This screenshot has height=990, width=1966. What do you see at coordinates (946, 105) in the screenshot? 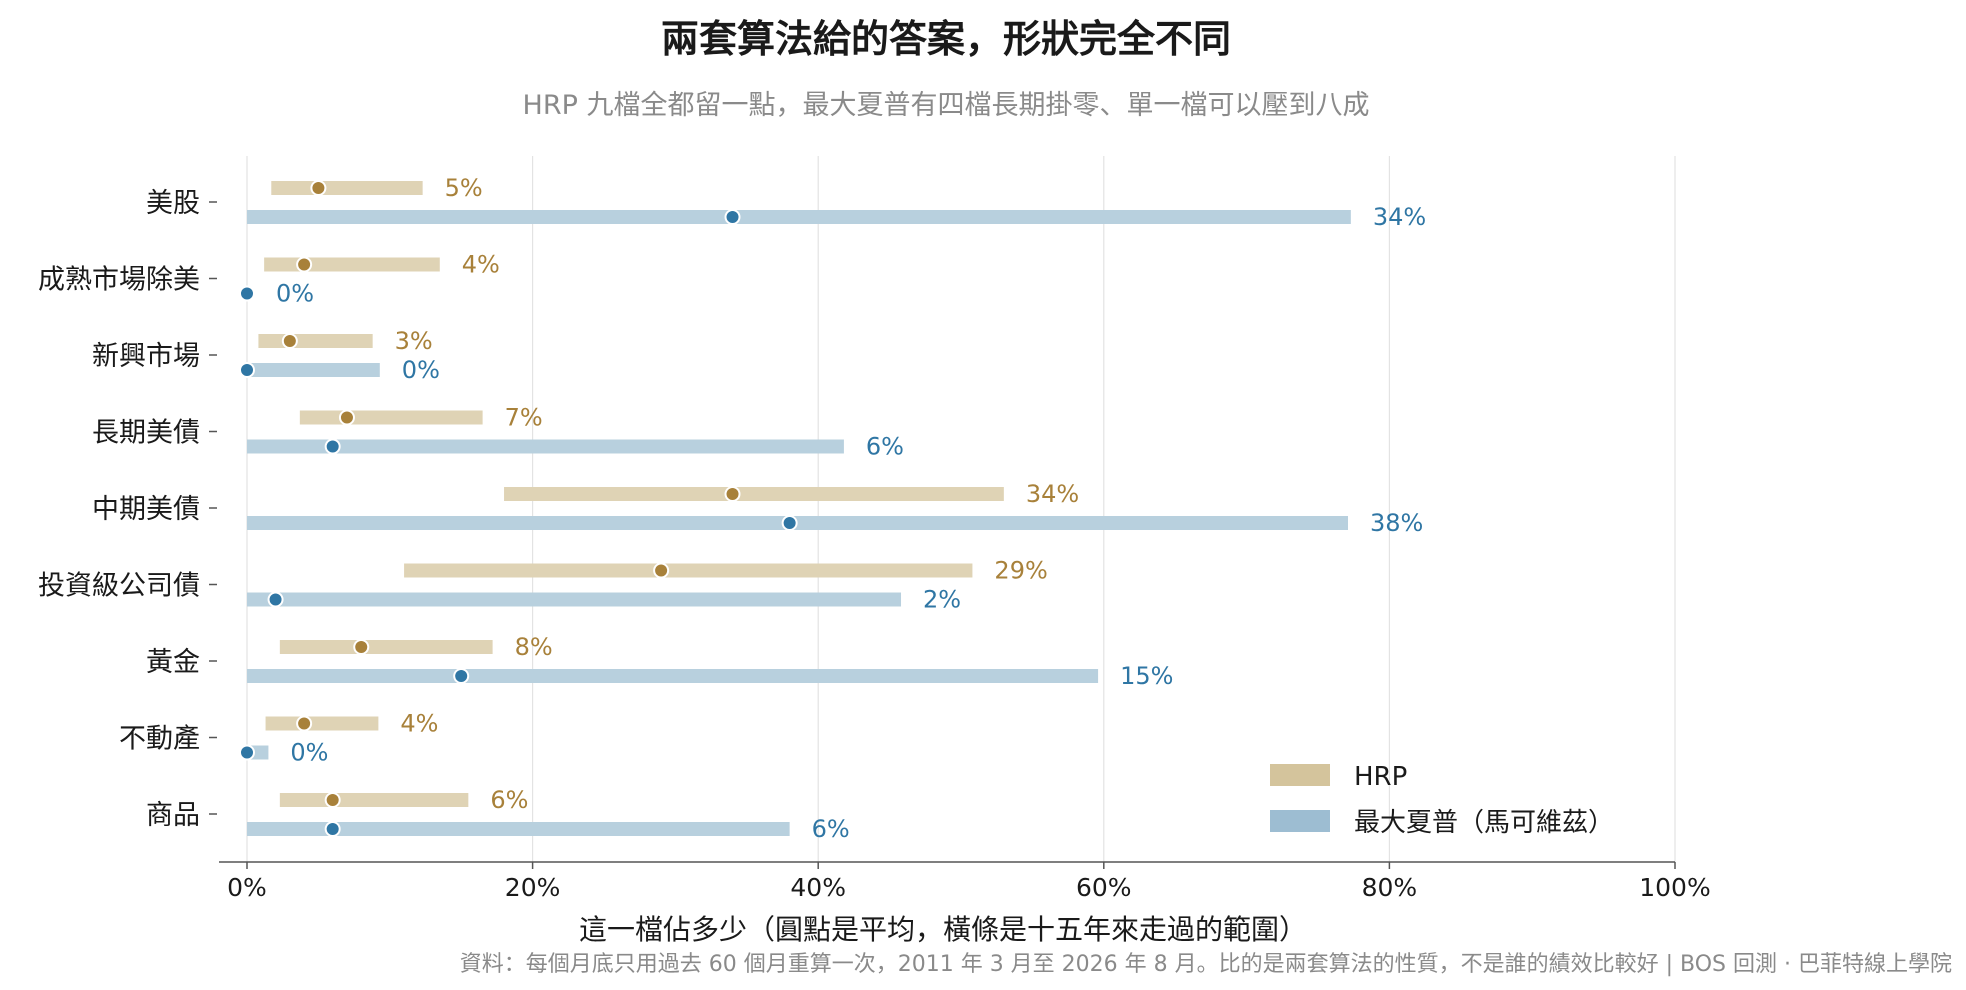
I see `chart-subtitle: HRP 九檔全都留一點，最大夏普有四檔長期掛零、單一檔可以壓到八成` at bounding box center [946, 105].